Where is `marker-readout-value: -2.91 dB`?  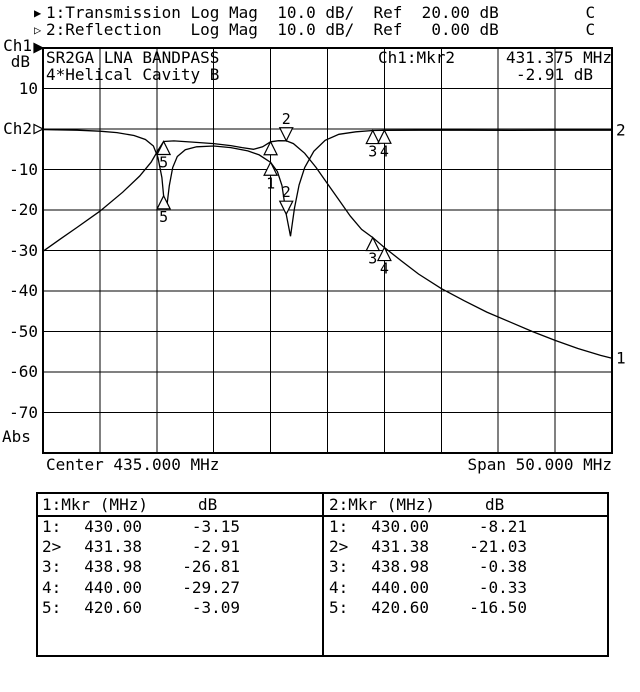 marker-readout-value: -2.91 dB is located at coordinates (554, 74).